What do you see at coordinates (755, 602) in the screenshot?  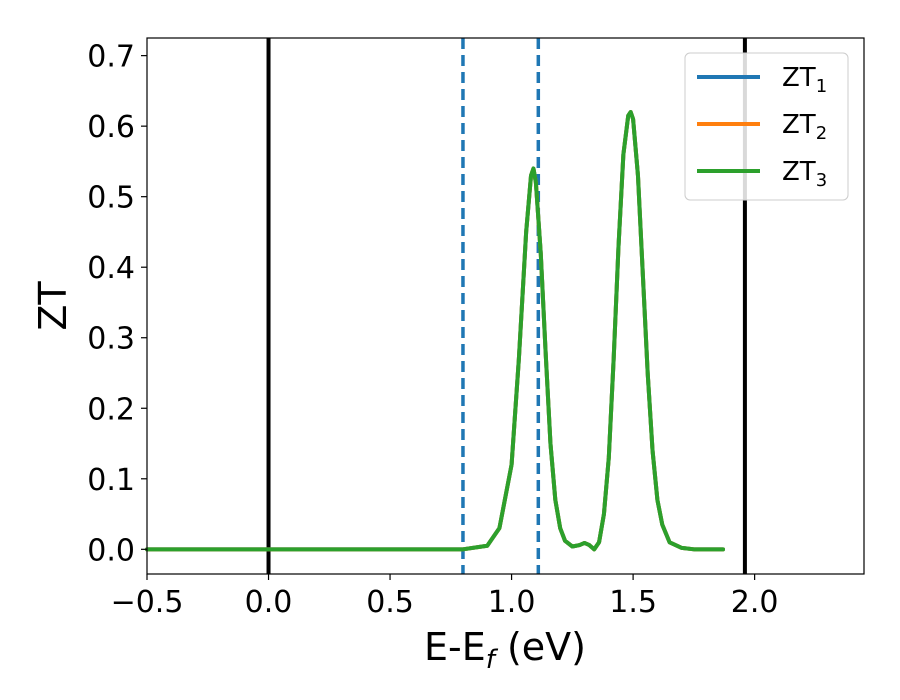 I see `x-tick-label: 2.0` at bounding box center [755, 602].